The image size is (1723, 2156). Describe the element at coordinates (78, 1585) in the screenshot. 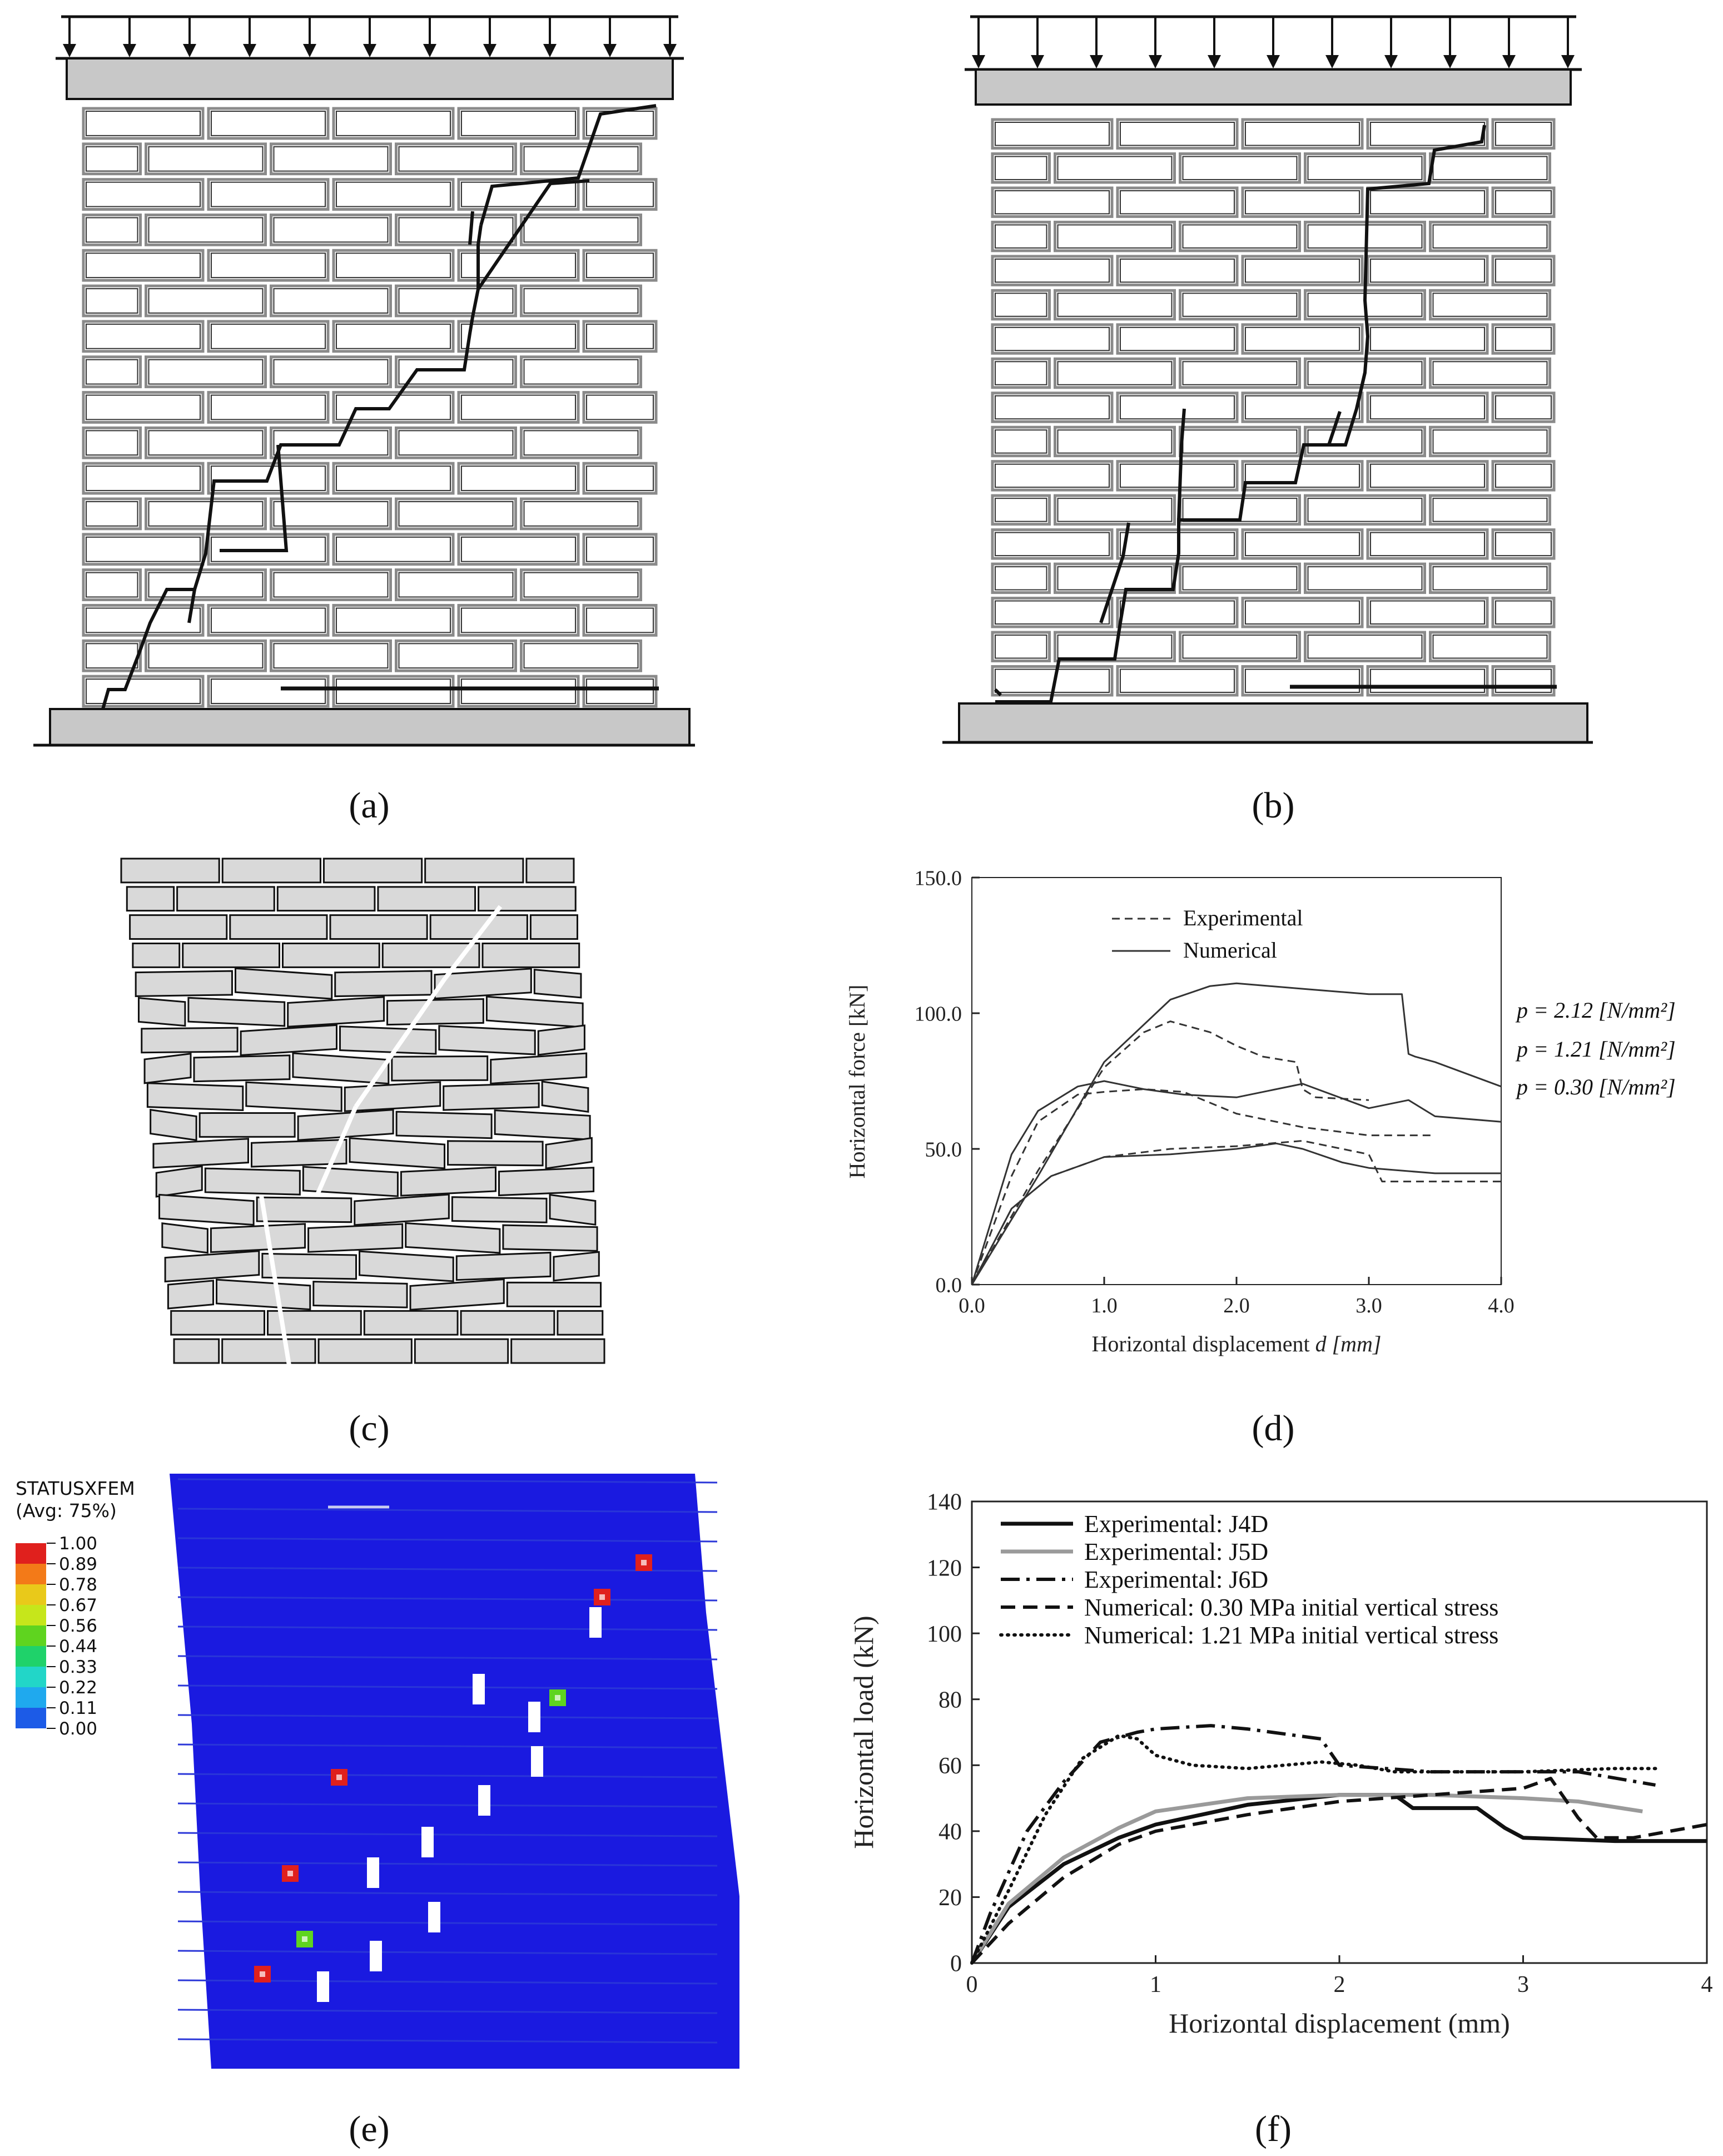

I see `contour-level: 0.78` at that location.